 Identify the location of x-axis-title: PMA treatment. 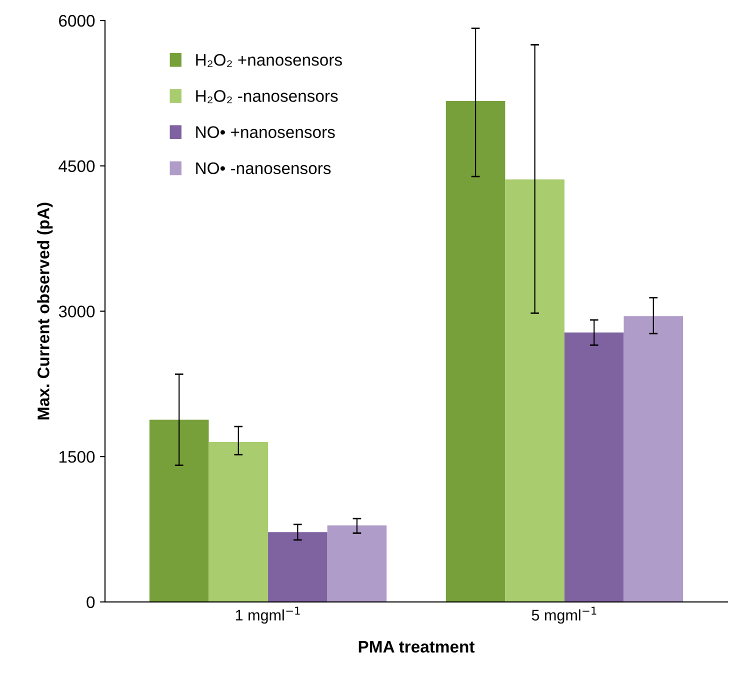
(416, 647).